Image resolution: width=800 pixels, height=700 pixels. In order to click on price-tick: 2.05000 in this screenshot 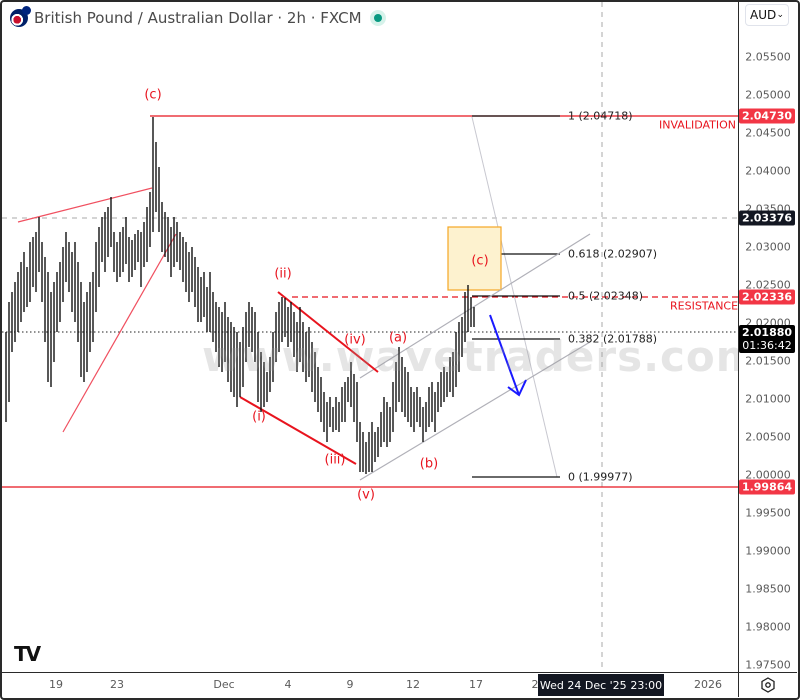, I will do `click(768, 95)`.